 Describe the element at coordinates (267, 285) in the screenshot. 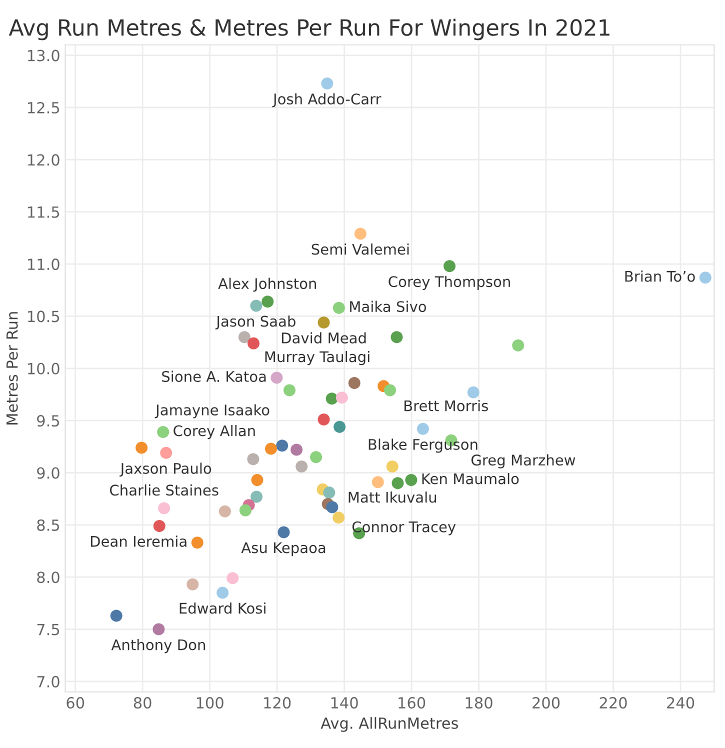

I see `annotation: Alex Johnston` at that location.